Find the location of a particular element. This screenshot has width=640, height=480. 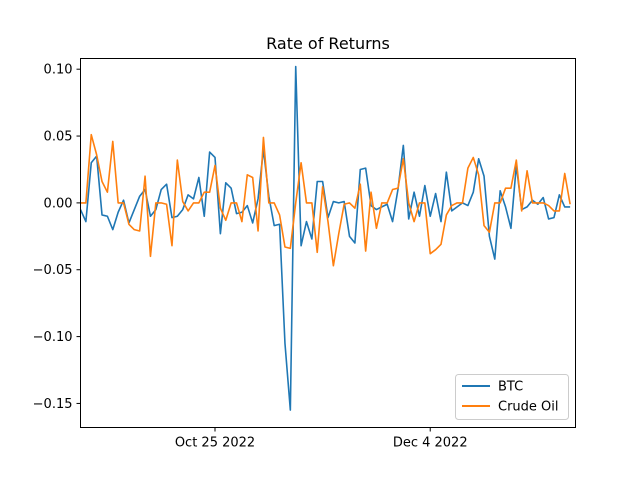

chart-title: Rate of Returns is located at coordinates (328, 43).